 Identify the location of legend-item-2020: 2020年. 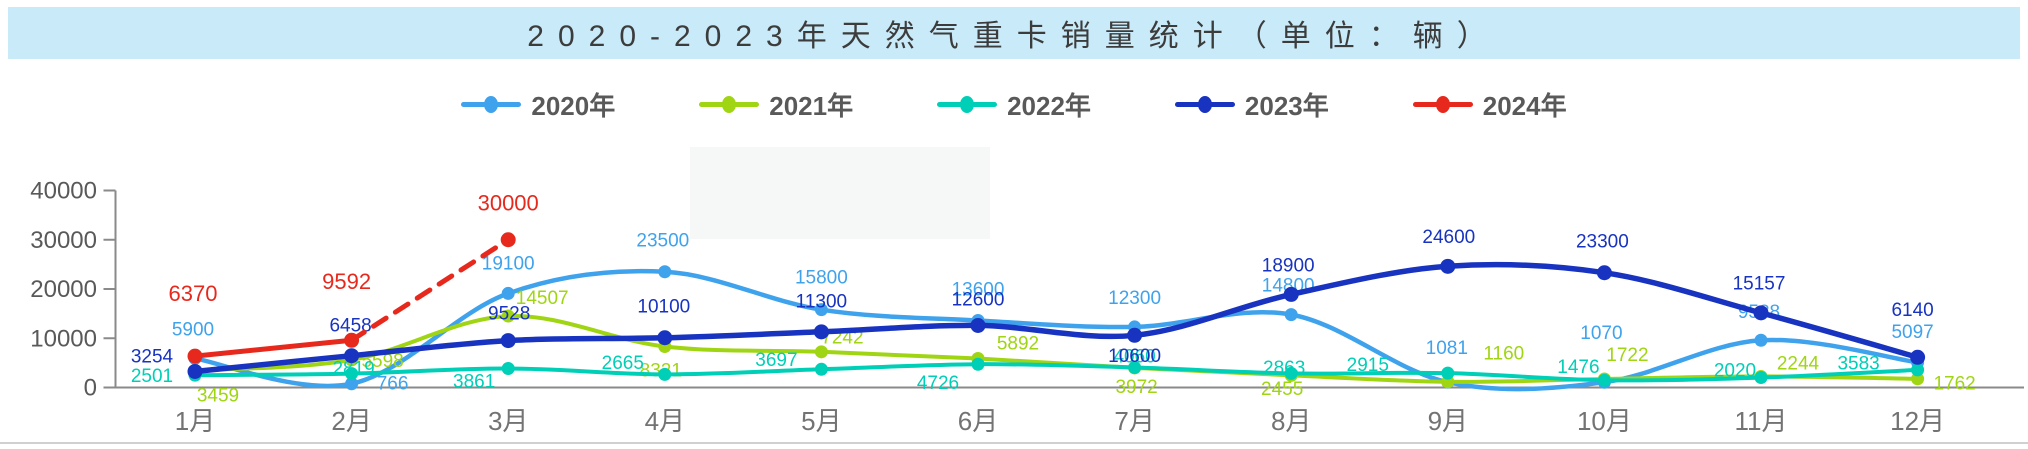
(538, 104).